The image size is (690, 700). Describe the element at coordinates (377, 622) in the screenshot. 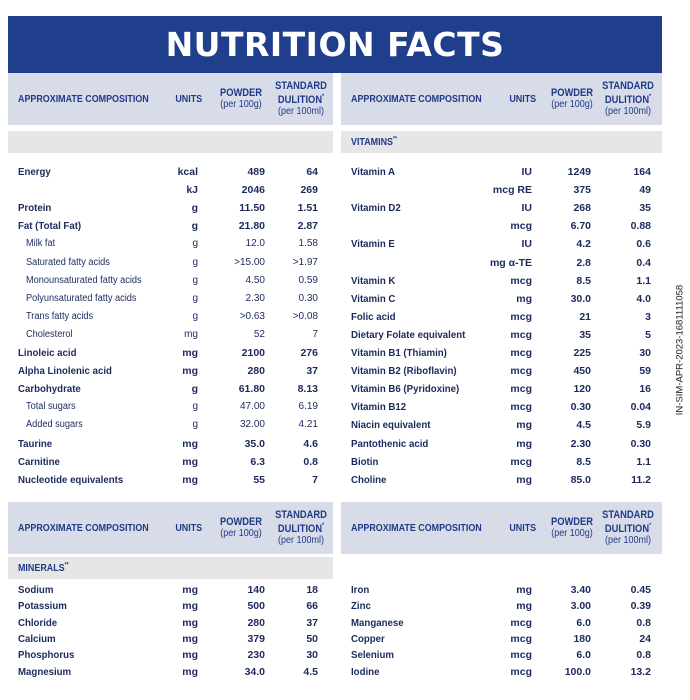

I see `nutrient-name: Manganese` at that location.